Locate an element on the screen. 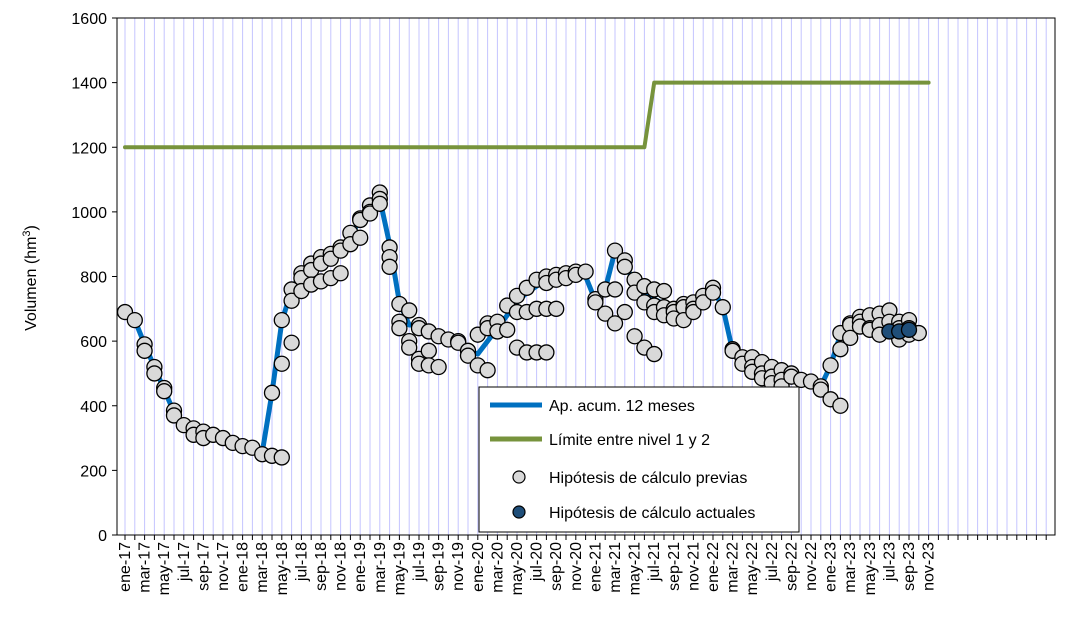 The image size is (1065, 617). x-tick-label: mar-22 is located at coordinates (733, 567).